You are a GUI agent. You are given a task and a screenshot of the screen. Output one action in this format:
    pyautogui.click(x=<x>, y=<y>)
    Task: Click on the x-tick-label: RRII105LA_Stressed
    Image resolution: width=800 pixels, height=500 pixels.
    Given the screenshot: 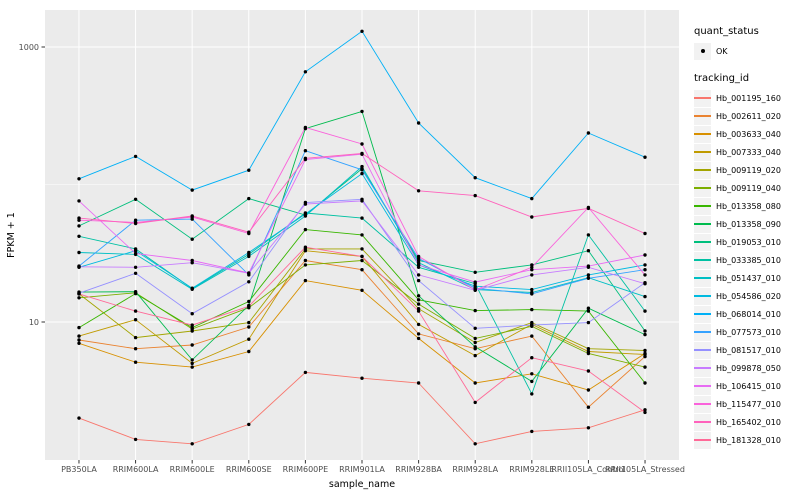 What is the action you would take?
    pyautogui.click(x=645, y=469)
    